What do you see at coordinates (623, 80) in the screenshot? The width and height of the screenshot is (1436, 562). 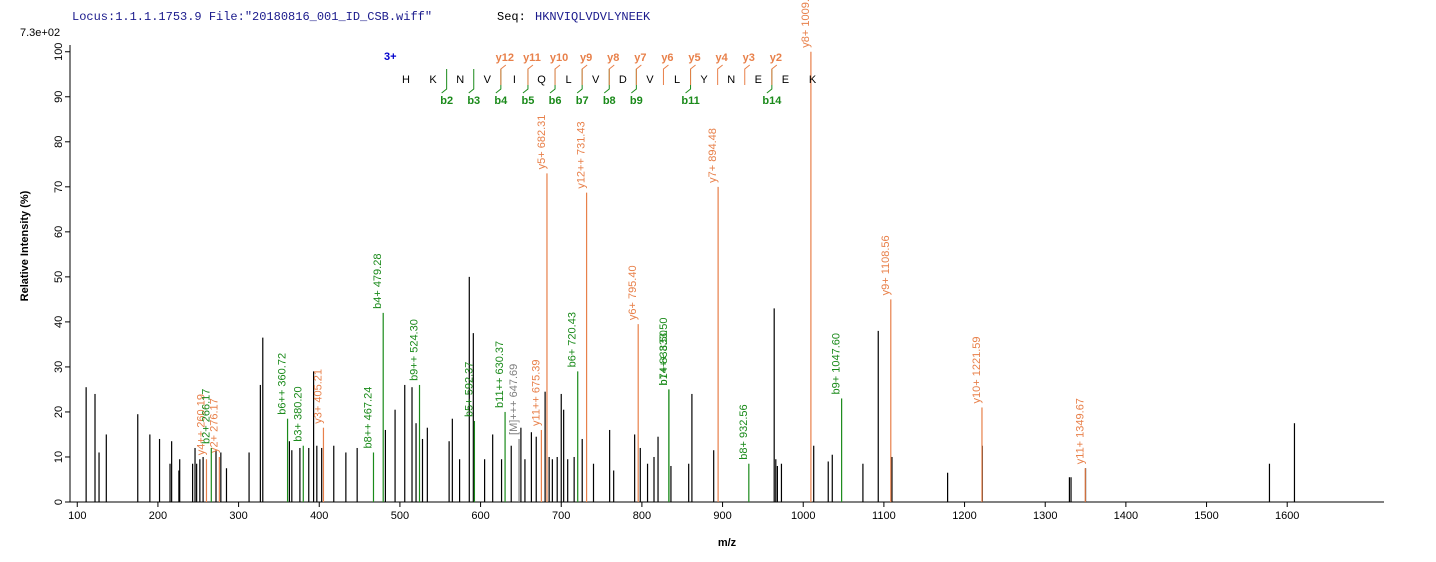 I see `residue: D` at bounding box center [623, 80].